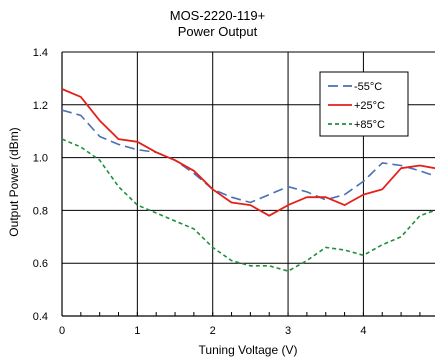 This screenshot has height=358, width=435. What do you see at coordinates (369, 125) in the screenshot?
I see `legend-label: +85°C` at bounding box center [369, 125].